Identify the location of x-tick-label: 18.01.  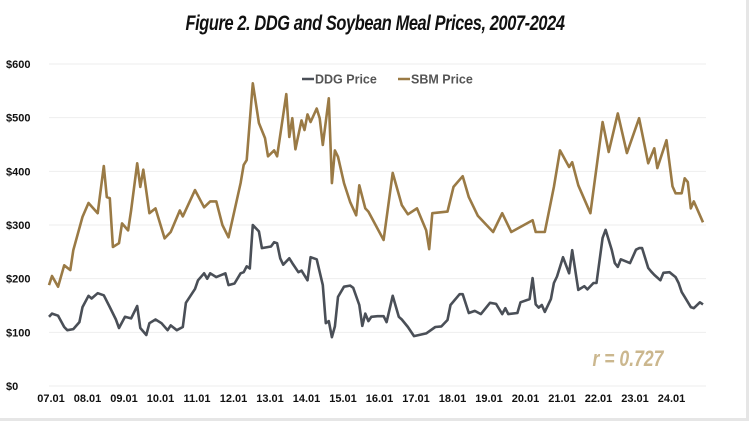
(453, 399).